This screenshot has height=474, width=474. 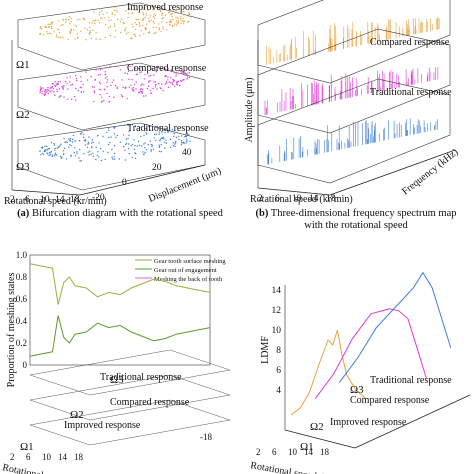 What do you see at coordinates (115, 23) in the screenshot?
I see `scatter-improved` at bounding box center [115, 23].